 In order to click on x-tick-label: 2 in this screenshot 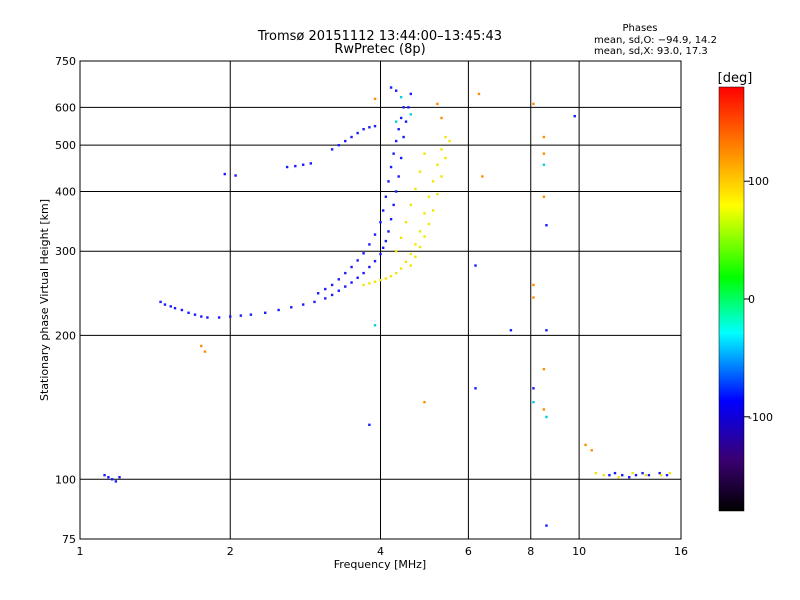, I will do `click(230, 551)`.